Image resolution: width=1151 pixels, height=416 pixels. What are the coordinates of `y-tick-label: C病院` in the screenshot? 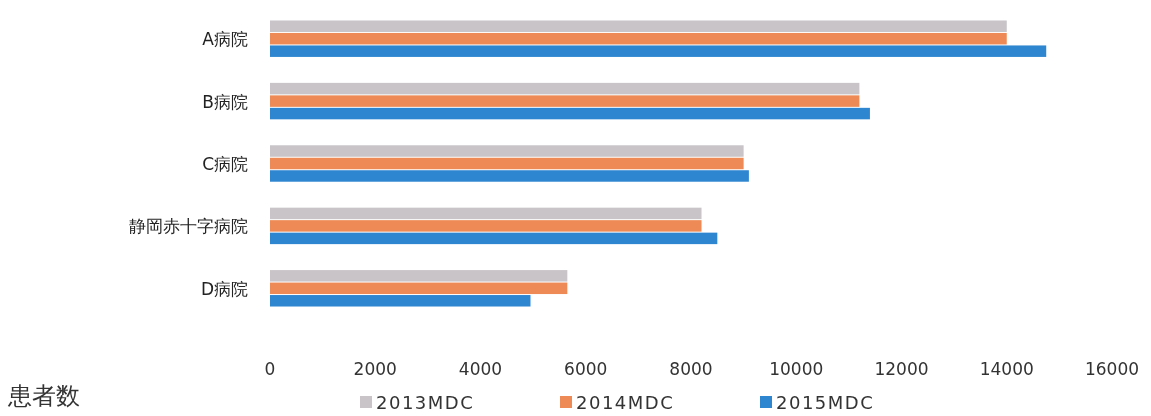 It's located at (225, 164).